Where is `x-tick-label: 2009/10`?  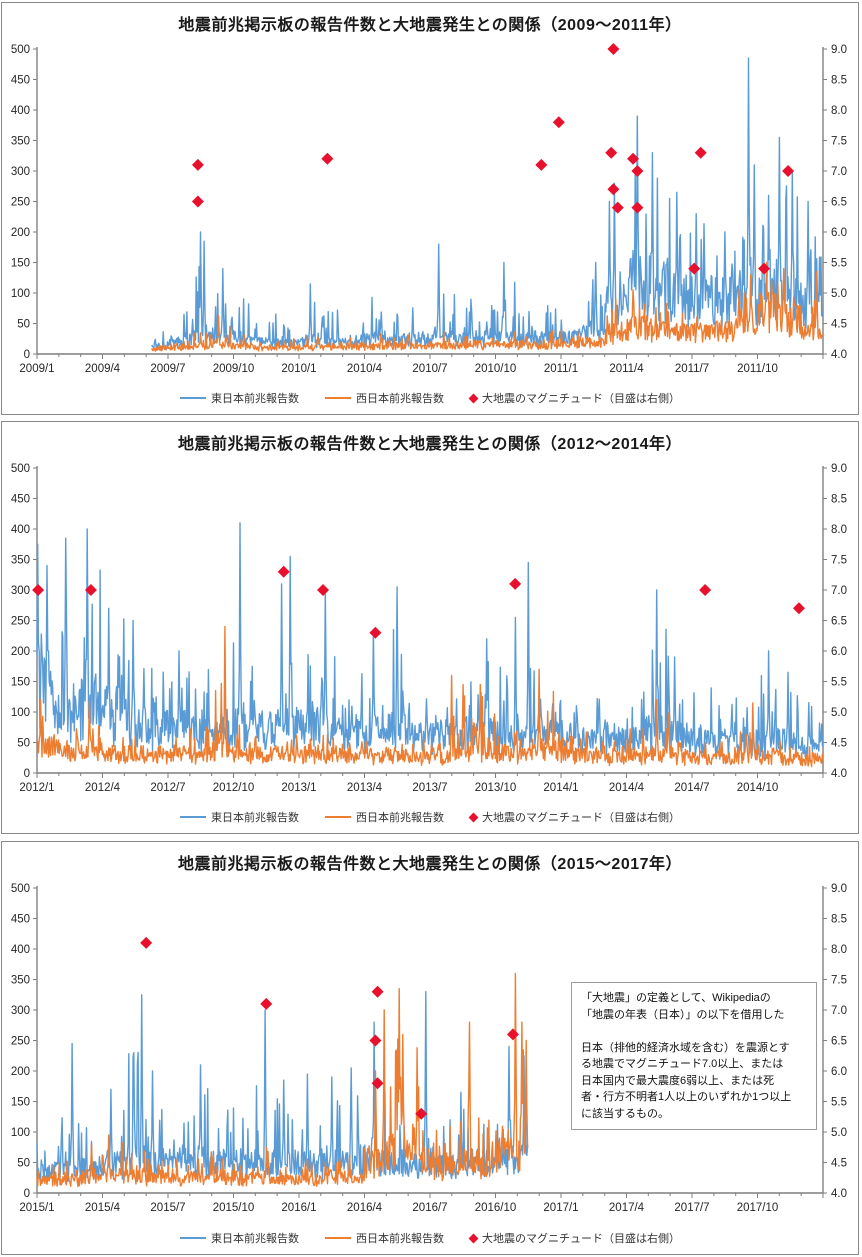
x-tick-label: 2009/10 is located at coordinates (234, 369).